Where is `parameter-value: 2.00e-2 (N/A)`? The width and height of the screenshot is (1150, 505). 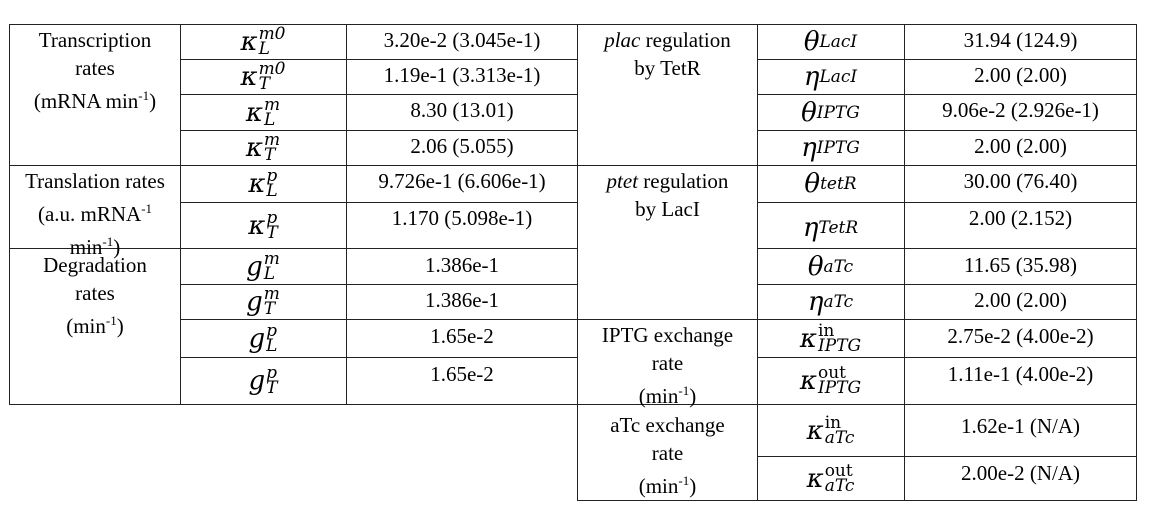 parameter-value: 2.00e-2 (N/A) is located at coordinates (1020, 473).